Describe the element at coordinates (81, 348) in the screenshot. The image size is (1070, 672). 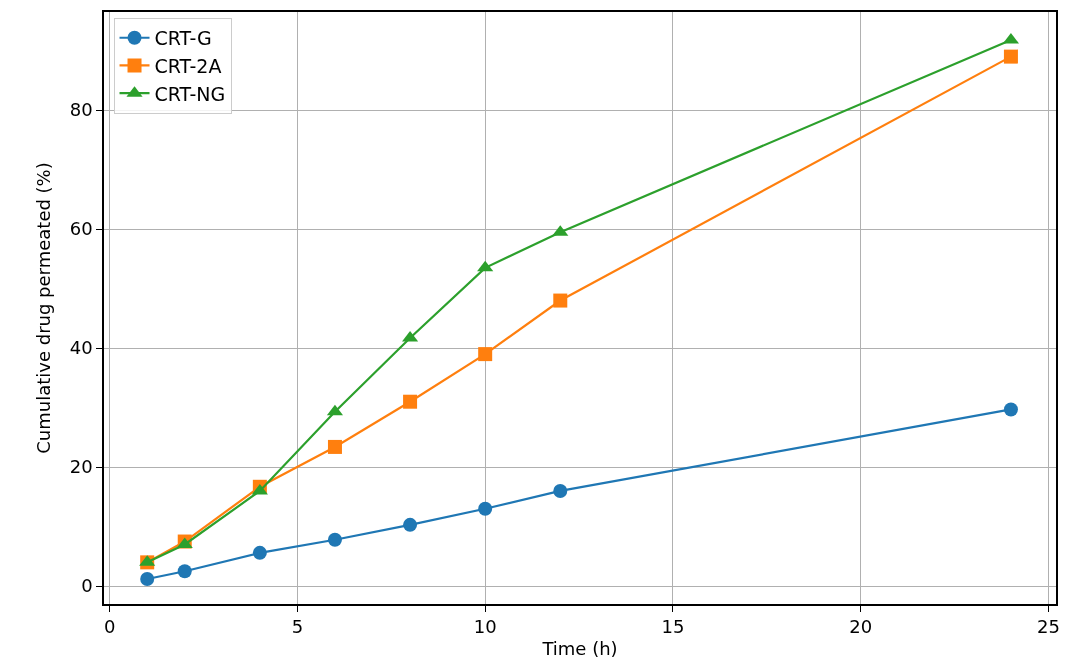
I see `y-tick-label: 40` at that location.